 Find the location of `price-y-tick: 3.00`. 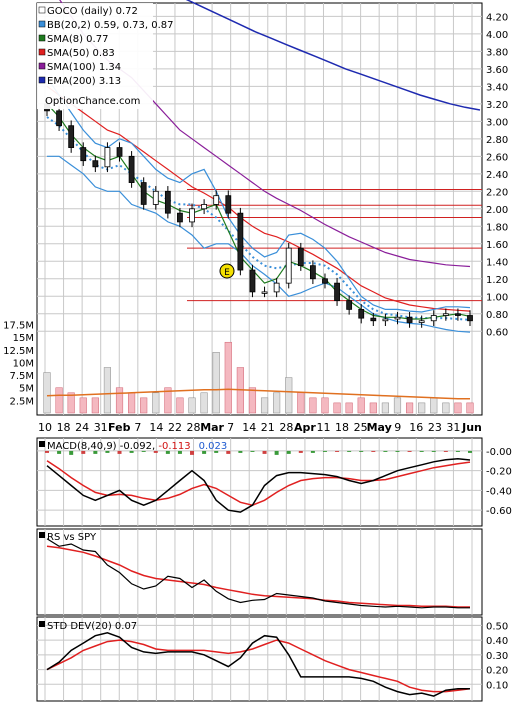

price-y-tick: 3.00 is located at coordinates (497, 122).